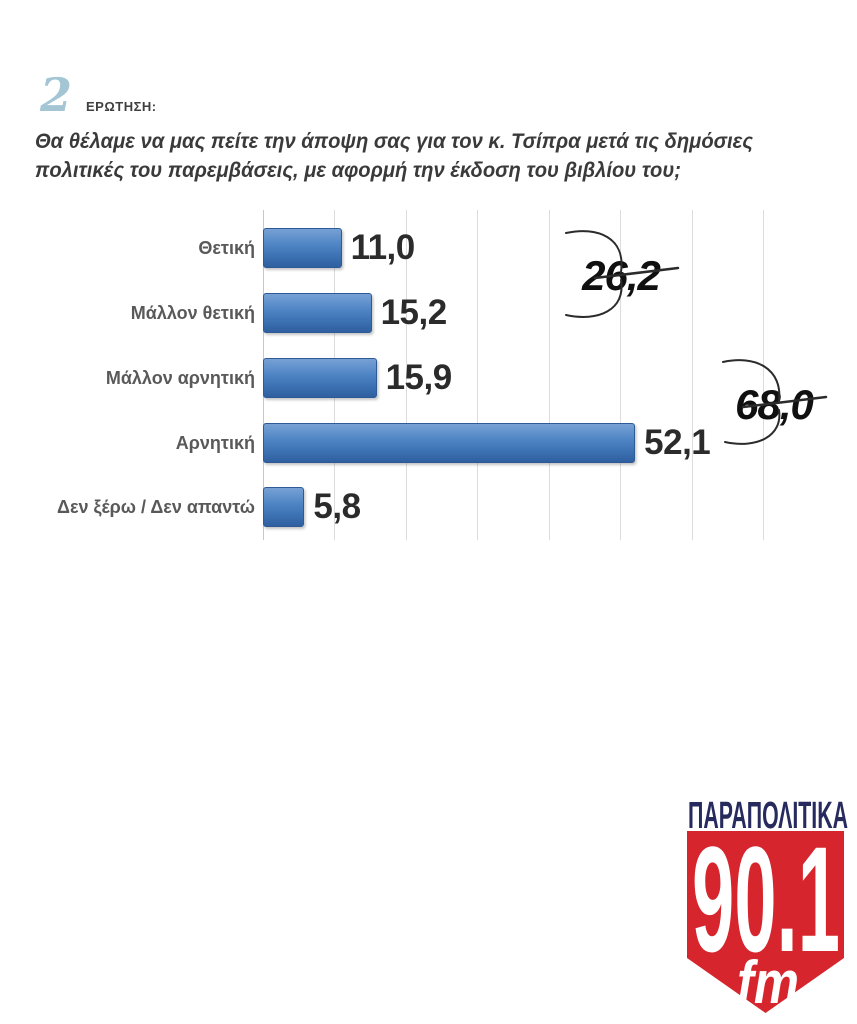 This screenshot has height=1024, width=857. What do you see at coordinates (226, 248) in the screenshot?
I see `category-label: Θετική` at bounding box center [226, 248].